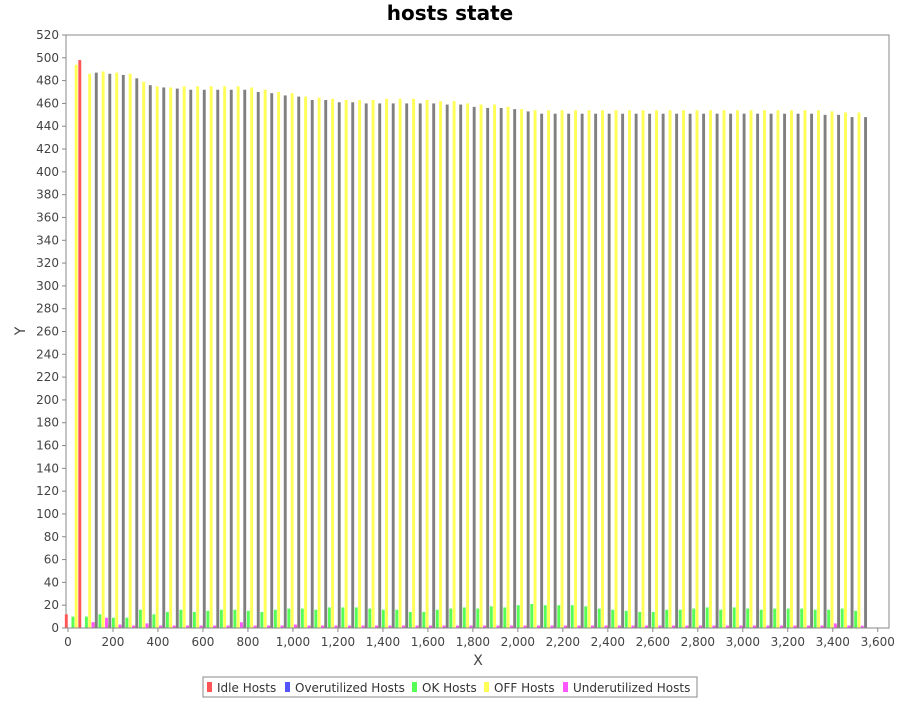 The width and height of the screenshot is (900, 704). Describe the element at coordinates (788, 642) in the screenshot. I see `x-tick-label: 3,200` at that location.